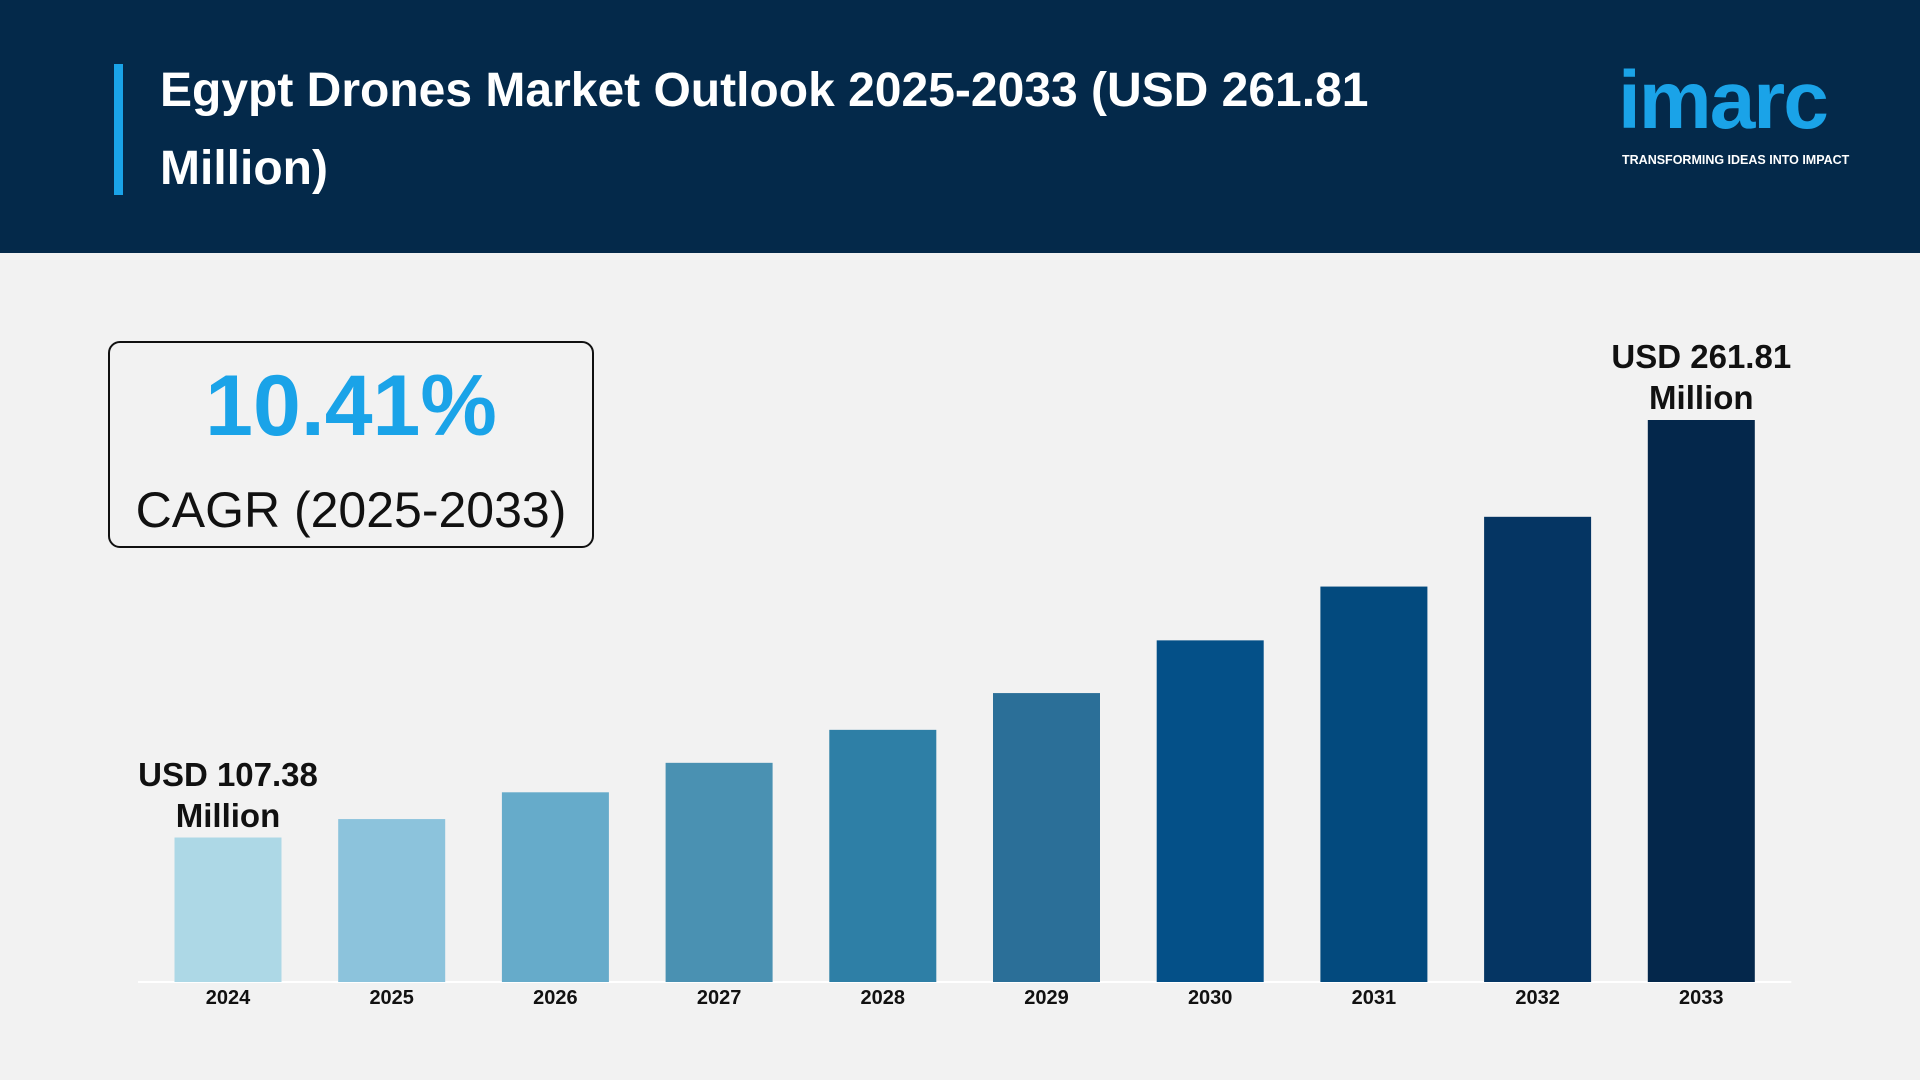 The width and height of the screenshot is (1920, 1080). What do you see at coordinates (1046, 998) in the screenshot?
I see `x-tick-label: 2029` at bounding box center [1046, 998].